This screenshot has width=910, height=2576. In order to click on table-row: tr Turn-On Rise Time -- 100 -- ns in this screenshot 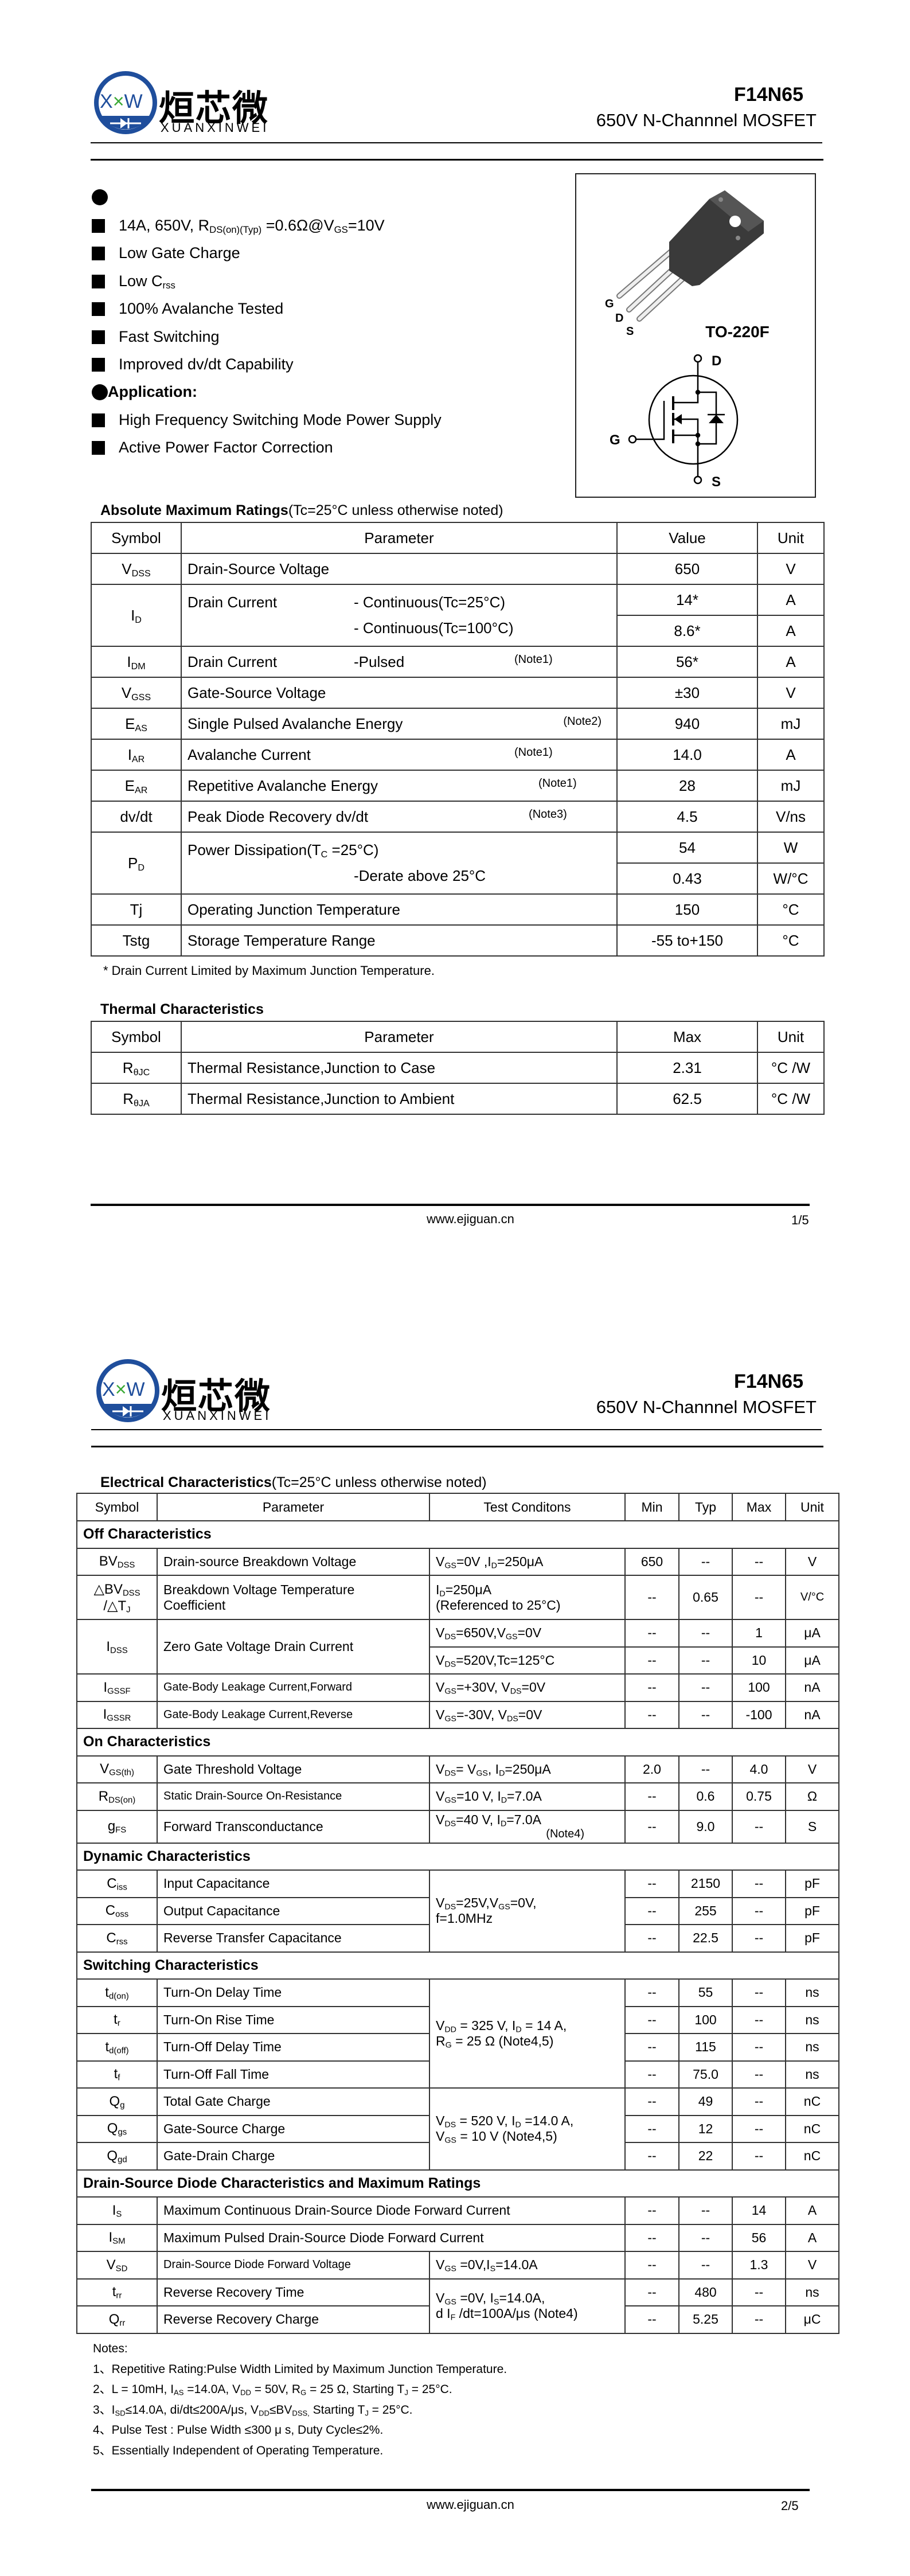, I will do `click(457, 2020)`.